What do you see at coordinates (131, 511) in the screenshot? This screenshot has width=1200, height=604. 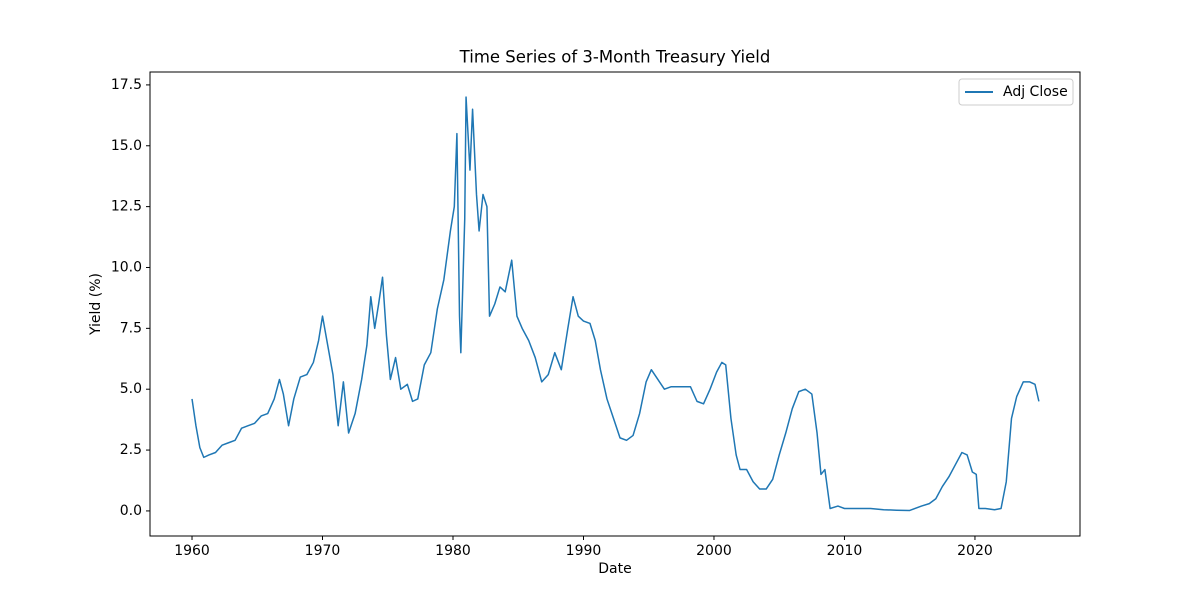 I see `y-tick-label: 0.0` at bounding box center [131, 511].